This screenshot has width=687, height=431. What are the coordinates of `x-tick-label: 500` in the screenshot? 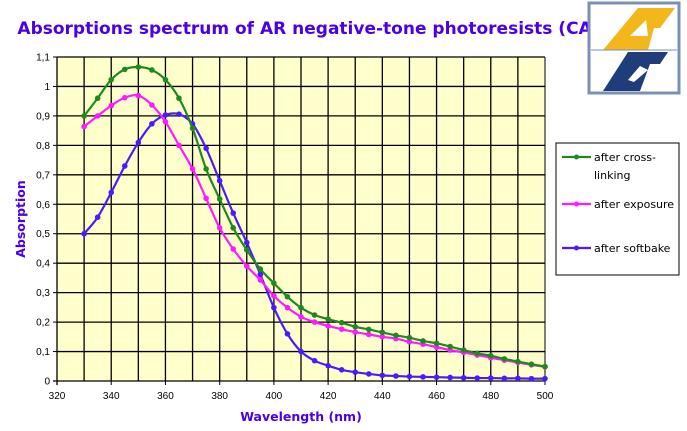 It's located at (545, 396).